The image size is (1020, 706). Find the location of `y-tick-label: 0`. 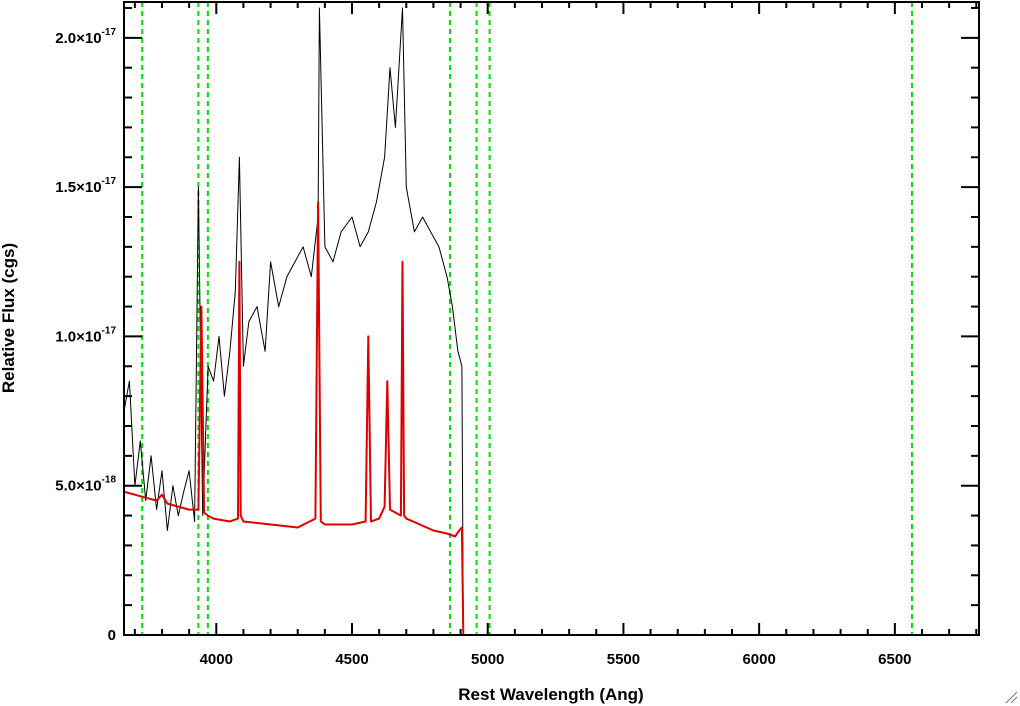

y-tick-label: 0 is located at coordinates (112, 635).